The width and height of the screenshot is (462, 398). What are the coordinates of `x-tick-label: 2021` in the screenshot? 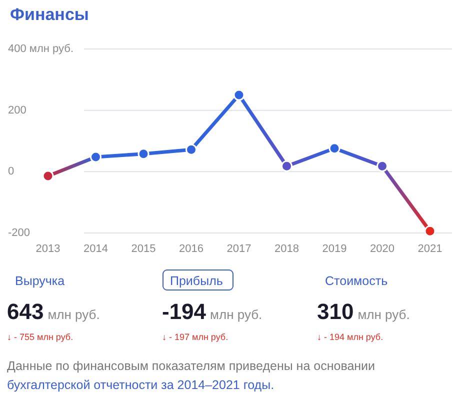 It's located at (430, 249).